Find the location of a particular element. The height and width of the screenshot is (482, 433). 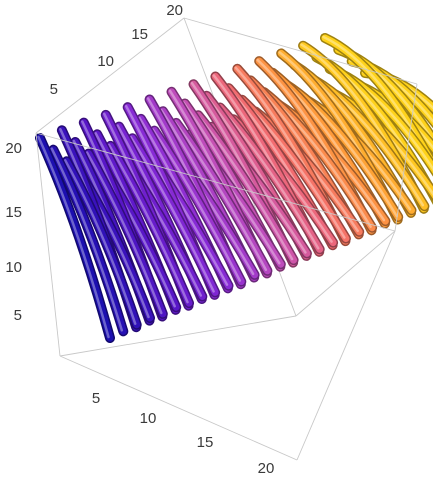

box-edge-right-vertical is located at coordinates (406, 157).